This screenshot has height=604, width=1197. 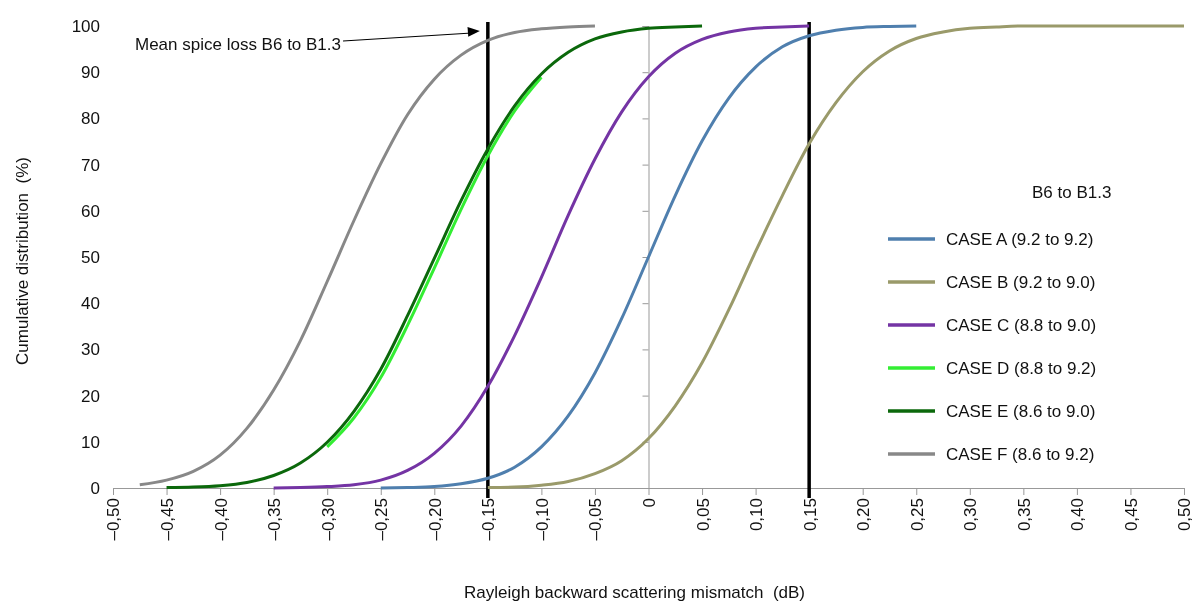 What do you see at coordinates (810, 515) in the screenshot?
I see `x-tick-label: 0,15` at bounding box center [810, 515].